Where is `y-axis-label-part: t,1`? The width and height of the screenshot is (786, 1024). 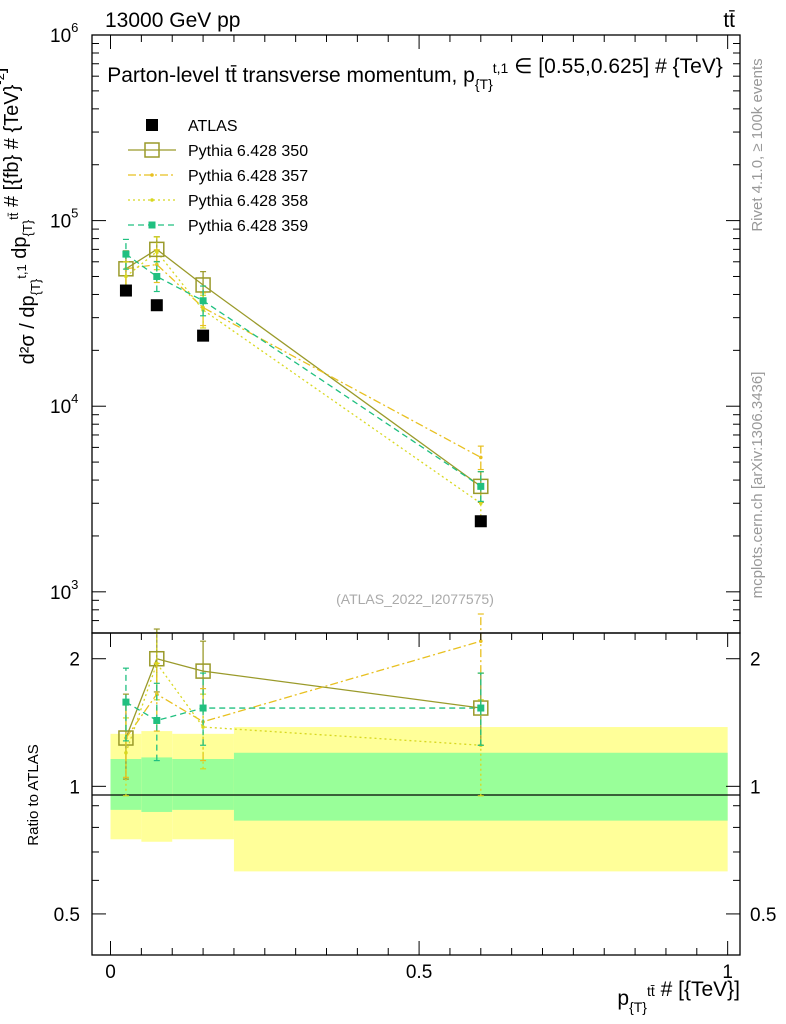 y-axis-label-part: t,1 is located at coordinates (21, 271).